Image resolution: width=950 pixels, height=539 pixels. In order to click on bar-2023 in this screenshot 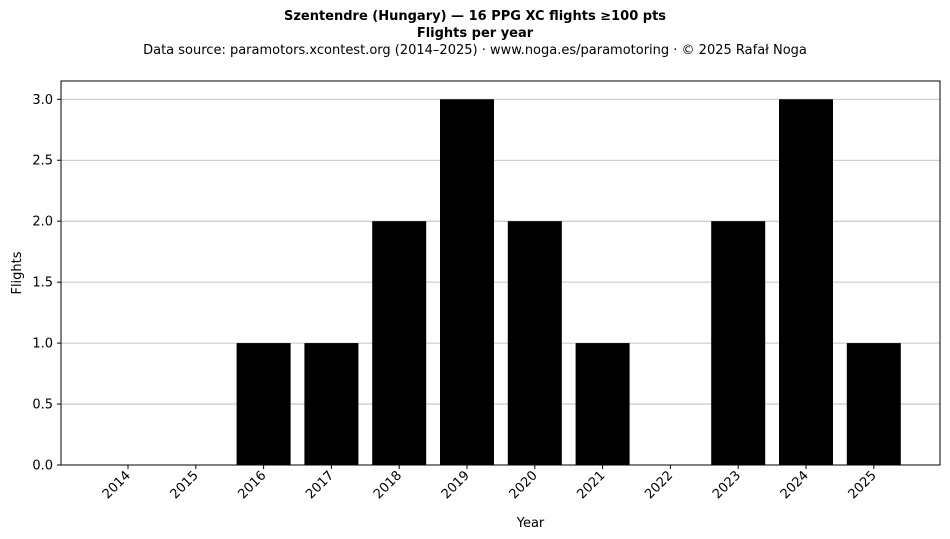, I will do `click(738, 343)`.